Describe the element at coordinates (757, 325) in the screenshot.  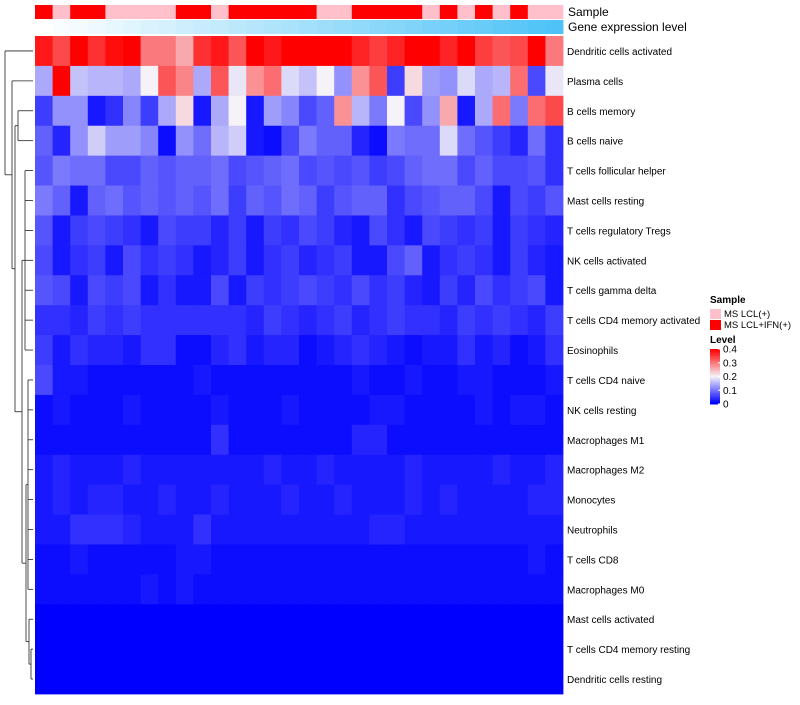
I see `legend-label: MS LCL+IFN(+)` at that location.